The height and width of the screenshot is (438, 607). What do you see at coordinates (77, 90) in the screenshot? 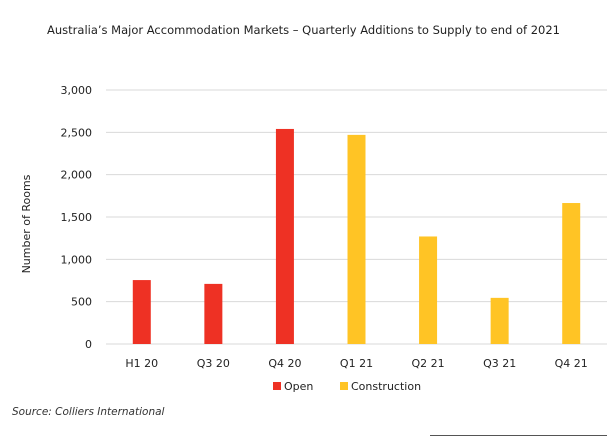
I see `y-tick-label: 3,000` at bounding box center [77, 90].